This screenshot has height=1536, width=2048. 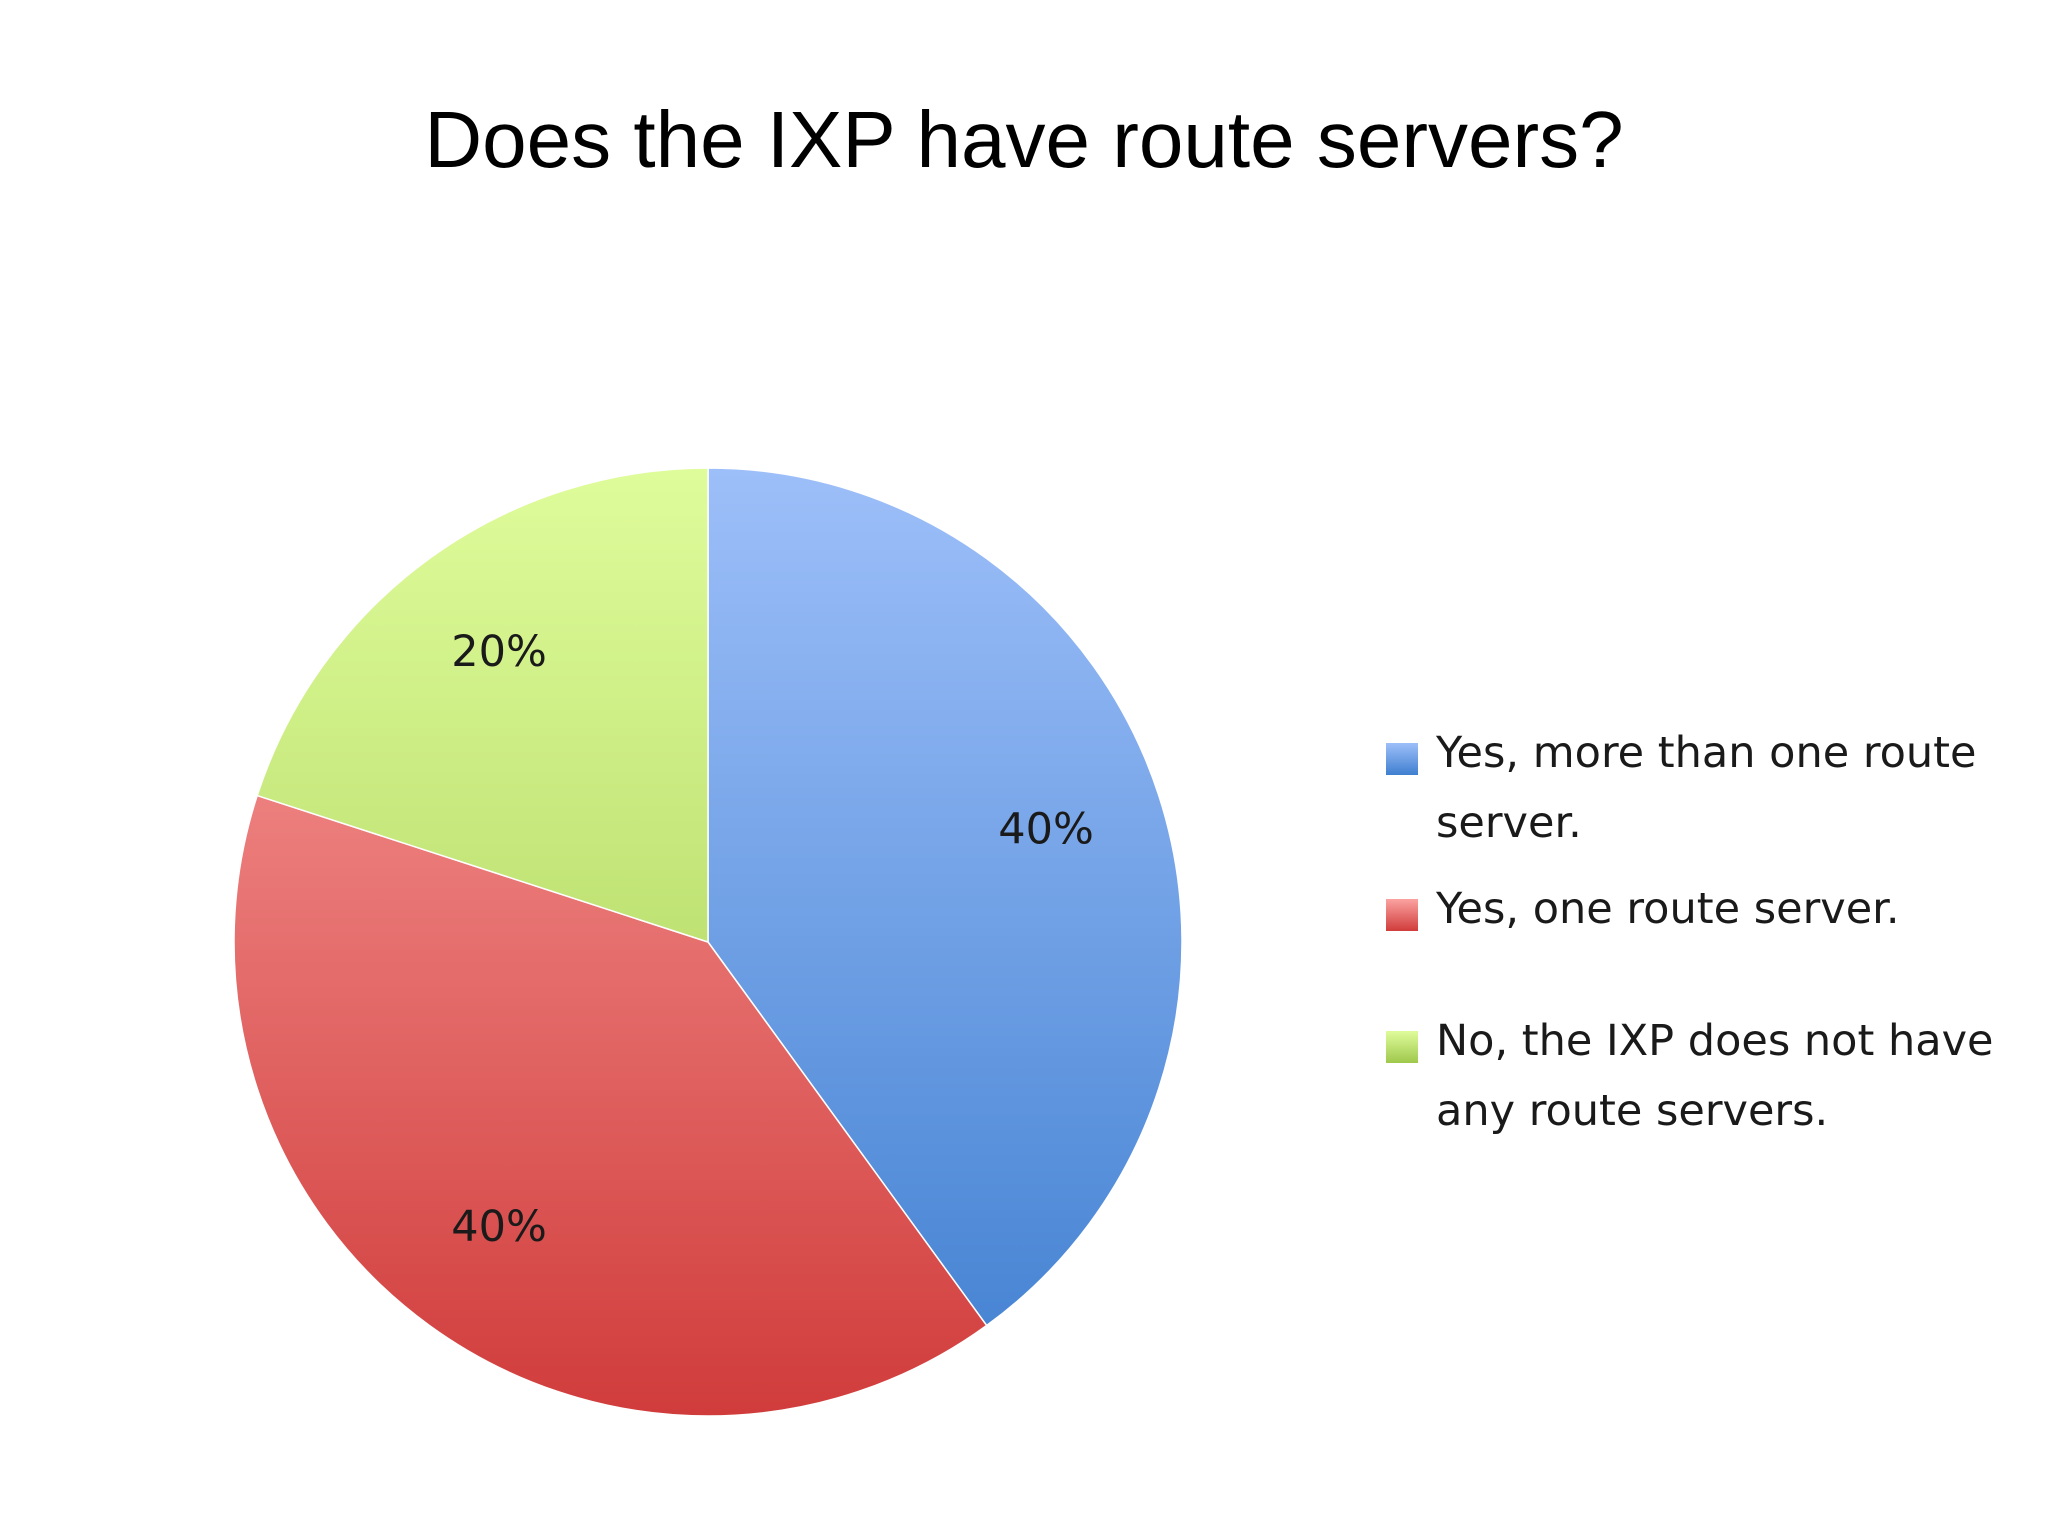 I want to click on pie-slice-none, so click(x=482, y=705).